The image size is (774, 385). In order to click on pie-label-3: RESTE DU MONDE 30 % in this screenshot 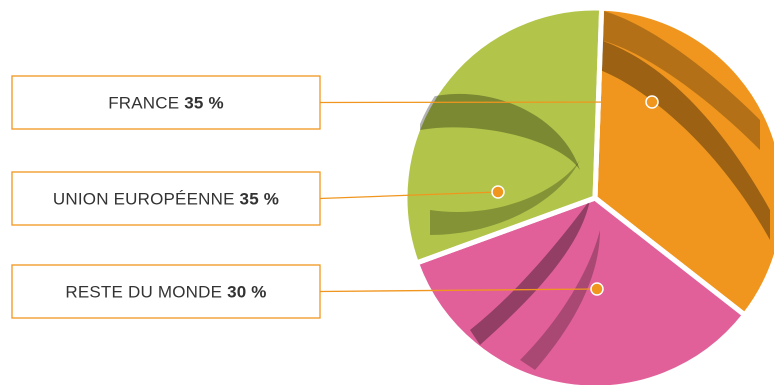, I will do `click(307, 291)`.